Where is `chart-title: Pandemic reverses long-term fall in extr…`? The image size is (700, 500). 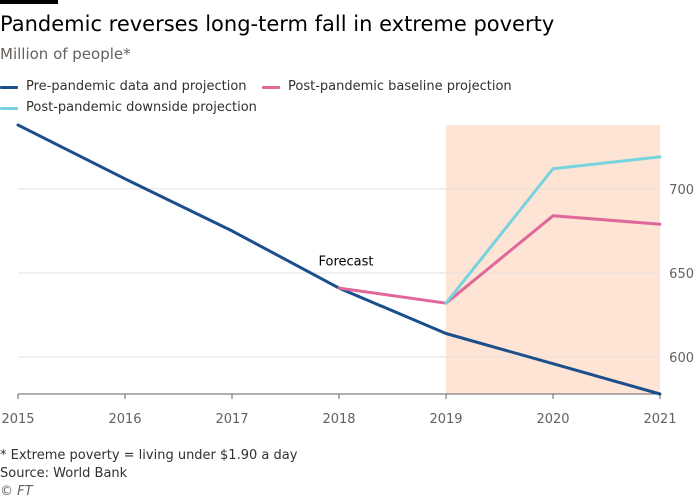 chart-title: Pandemic reverses long-term fall in extr… is located at coordinates (277, 24).